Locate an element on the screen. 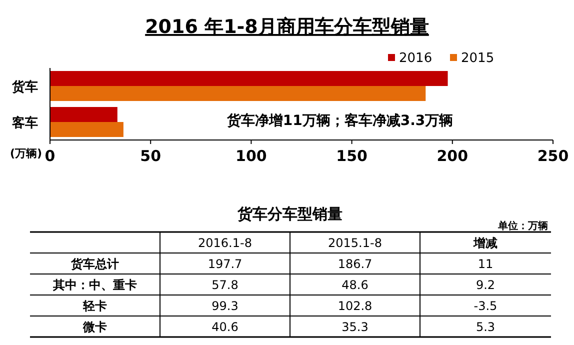 This screenshot has height=345, width=574. data-label: 102.8 is located at coordinates (355, 306).